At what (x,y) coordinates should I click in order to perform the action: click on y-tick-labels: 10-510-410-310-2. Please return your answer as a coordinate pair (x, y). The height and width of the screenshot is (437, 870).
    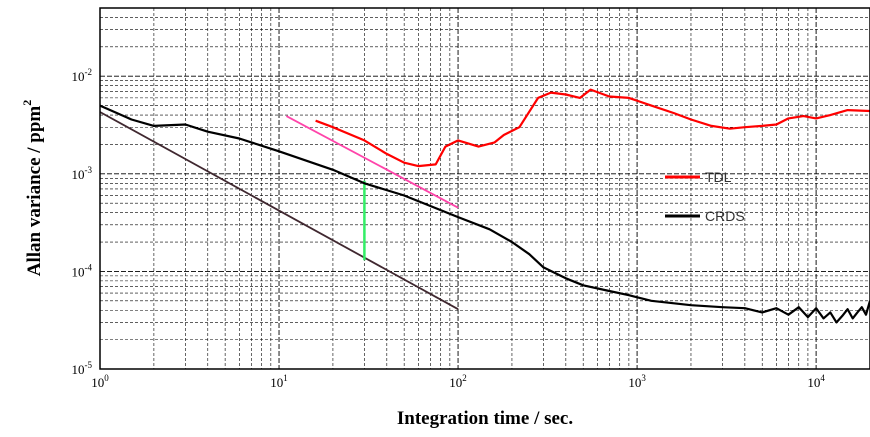
    Looking at the image, I should click on (82, 222).